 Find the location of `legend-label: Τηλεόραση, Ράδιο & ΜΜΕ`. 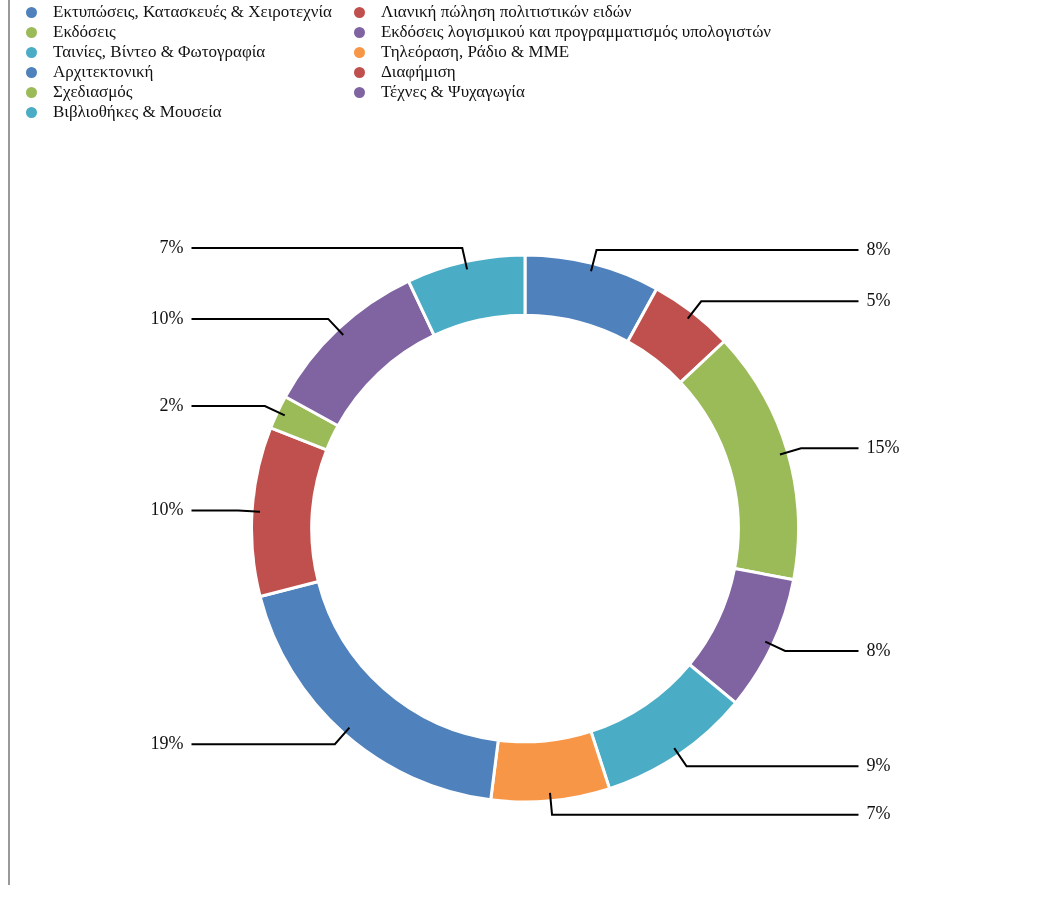

legend-label: Τηλεόραση, Ράδιο & ΜΜΕ is located at coordinates (475, 52).